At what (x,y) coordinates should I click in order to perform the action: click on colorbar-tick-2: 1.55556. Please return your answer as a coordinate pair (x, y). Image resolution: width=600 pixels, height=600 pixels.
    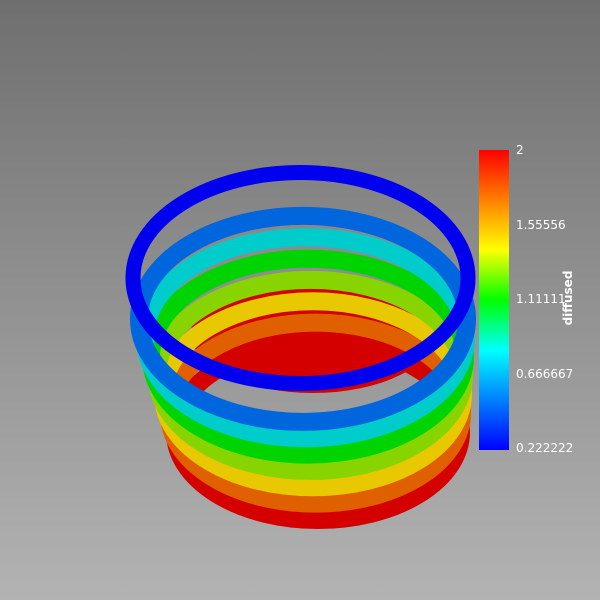
    Looking at the image, I should click on (541, 225).